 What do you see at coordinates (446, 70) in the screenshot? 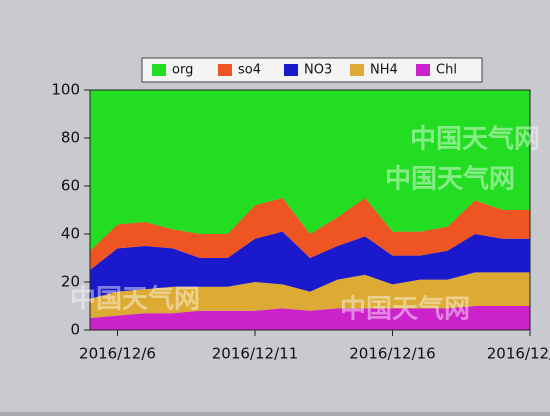
I see `legend-label: Chl` at bounding box center [446, 70].